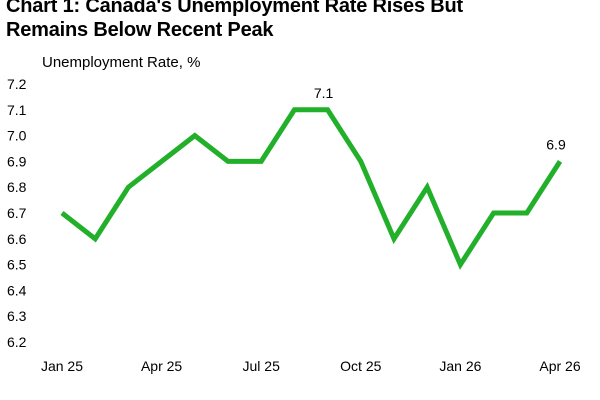 This screenshot has width=600, height=400. I want to click on x-tick-label: Apr 25, so click(161, 366).